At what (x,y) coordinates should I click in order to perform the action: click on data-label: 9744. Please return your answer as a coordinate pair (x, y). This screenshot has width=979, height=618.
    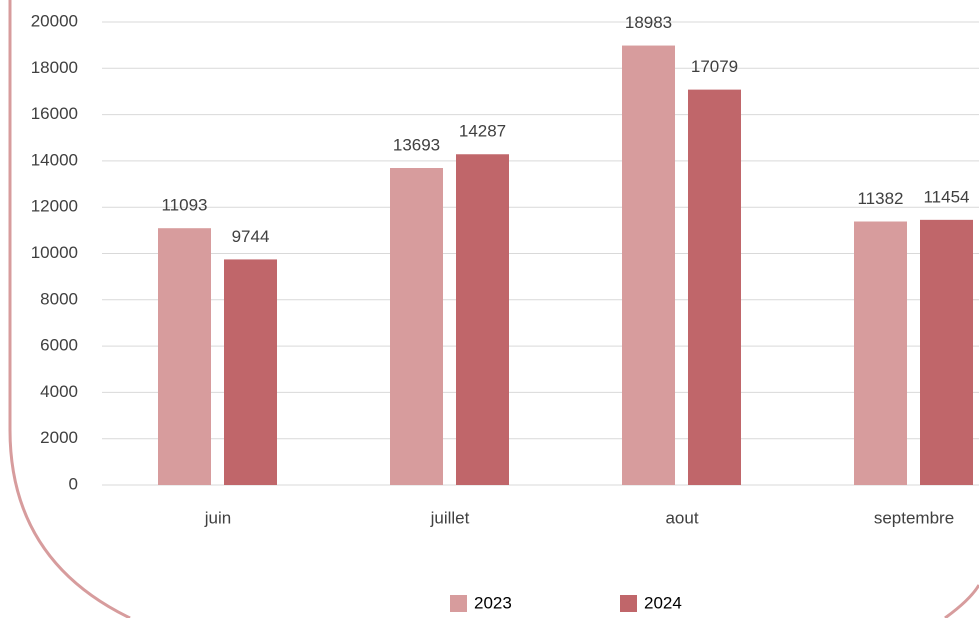
    Looking at the image, I should click on (251, 236).